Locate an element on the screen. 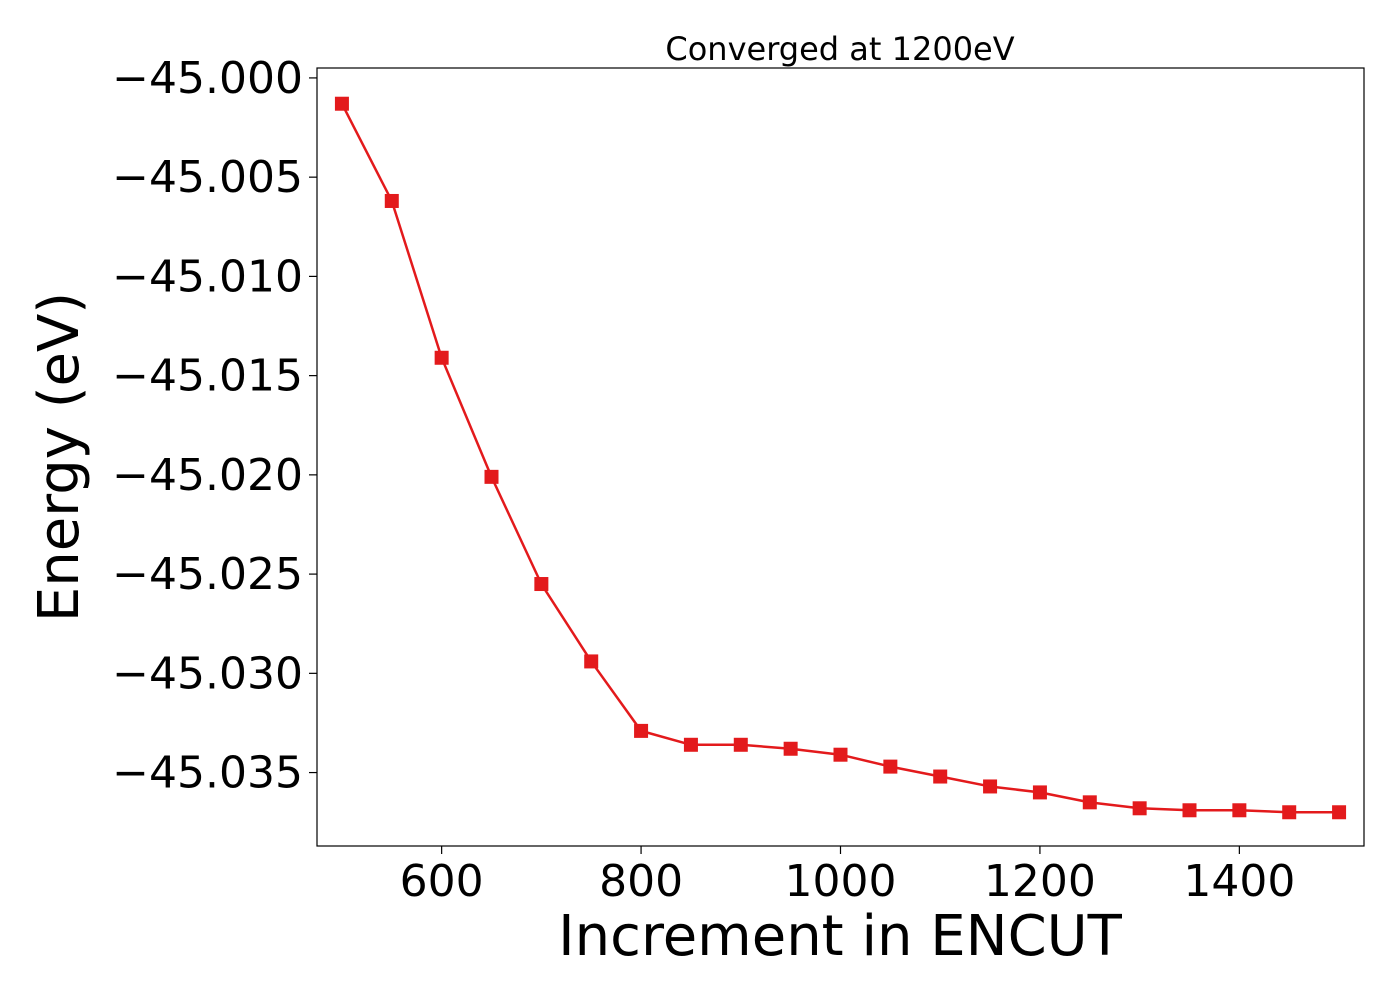 The height and width of the screenshot is (1000, 1400). y-axis-title: Energy (eV) is located at coordinates (59, 457).